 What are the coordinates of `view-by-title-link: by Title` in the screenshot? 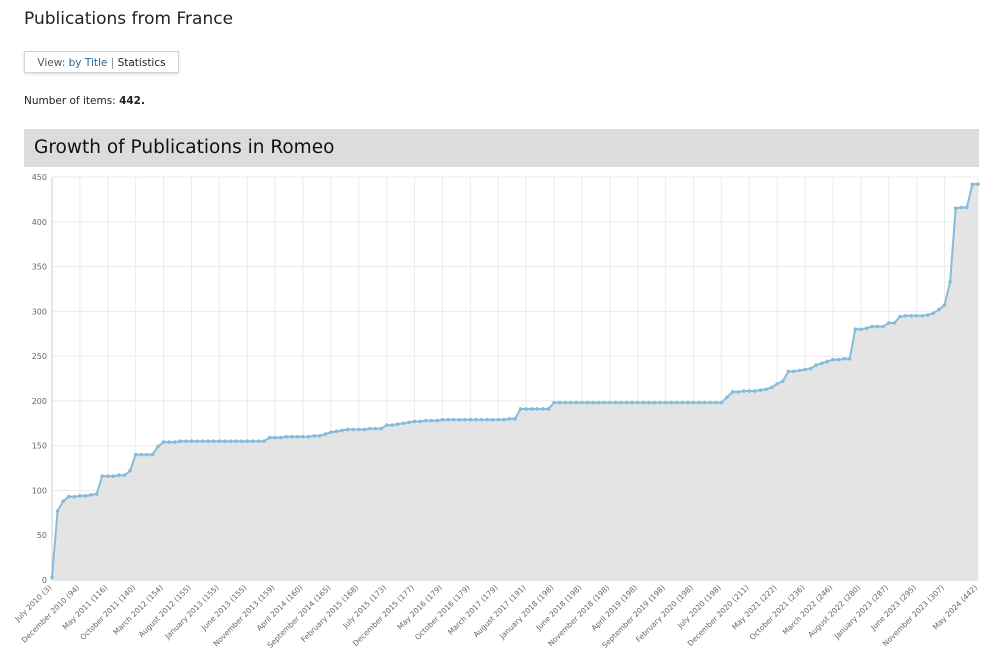 It's located at (88, 63).